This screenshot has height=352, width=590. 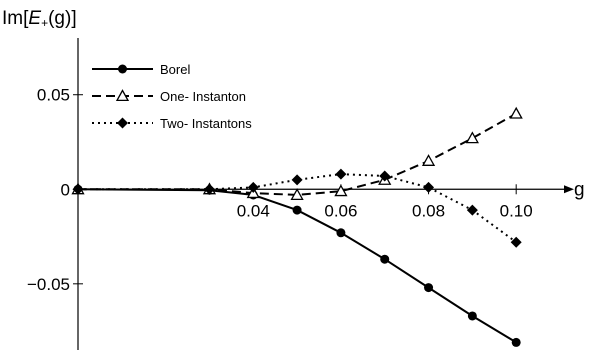 What do you see at coordinates (340, 210) in the screenshot?
I see `x-tick-label-1: 0.06` at bounding box center [340, 210].